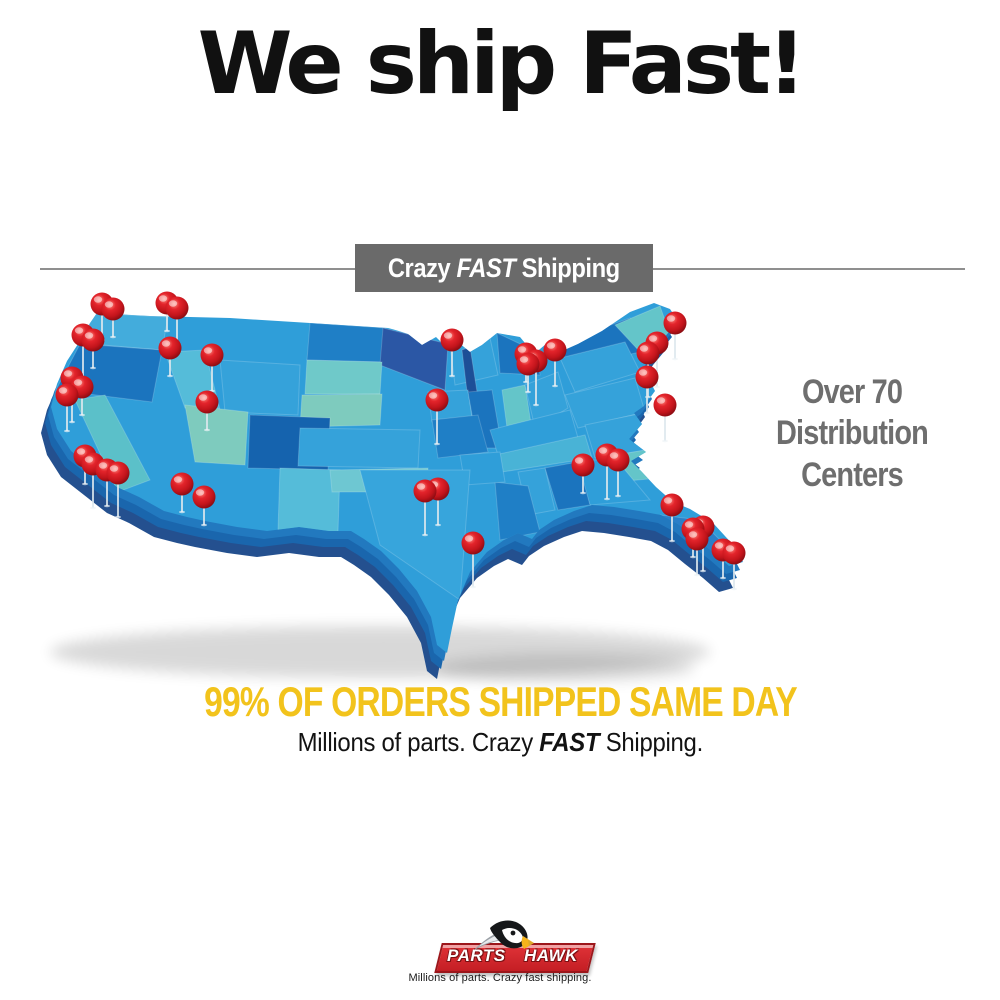 This screenshot has height=1000, width=1000. Describe the element at coordinates (486, 267) in the screenshot. I see `banner-text-emphasis: FAST` at that location.